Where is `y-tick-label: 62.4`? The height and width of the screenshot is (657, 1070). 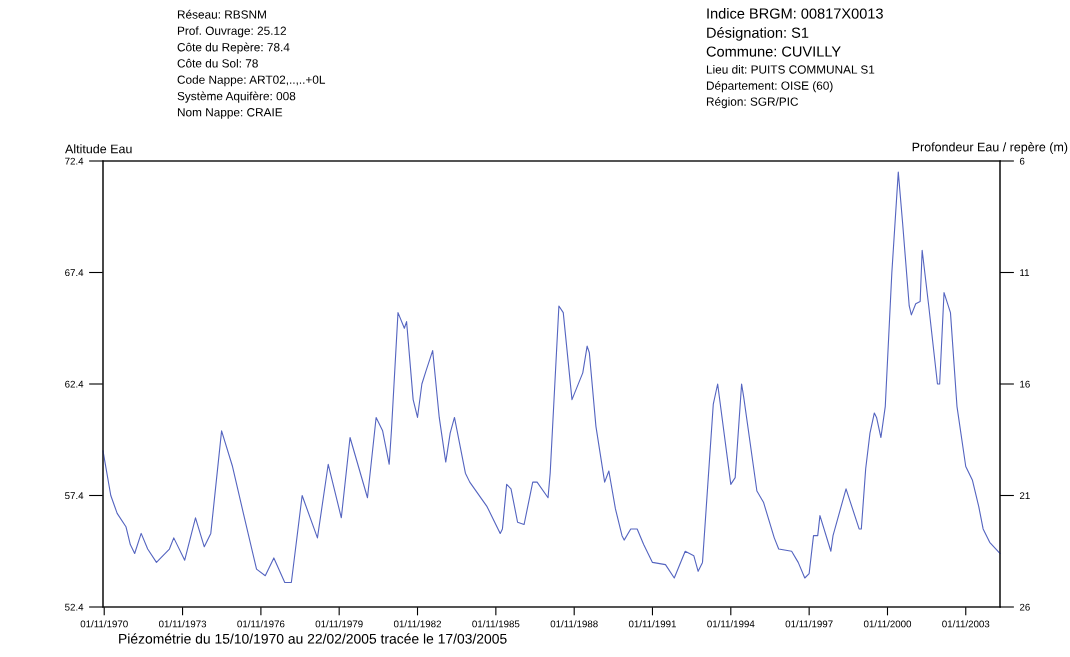 y-tick-label: 62.4 is located at coordinates (74, 384).